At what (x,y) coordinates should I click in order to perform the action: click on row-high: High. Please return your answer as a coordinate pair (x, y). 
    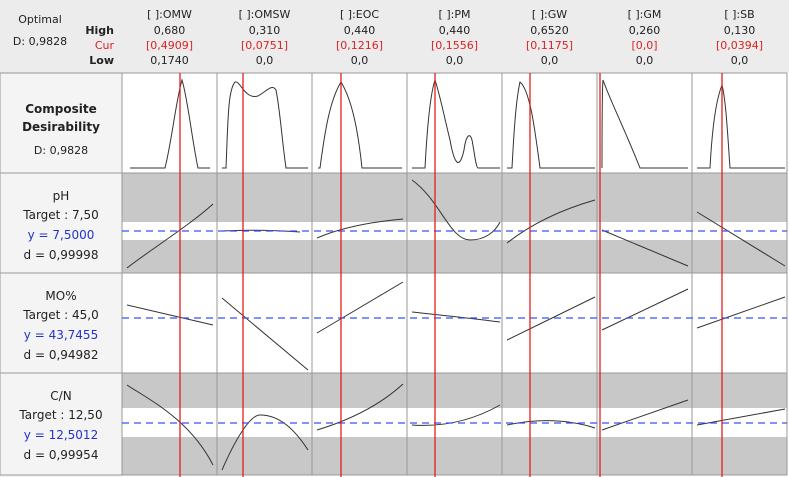
    Looking at the image, I should click on (99, 30).